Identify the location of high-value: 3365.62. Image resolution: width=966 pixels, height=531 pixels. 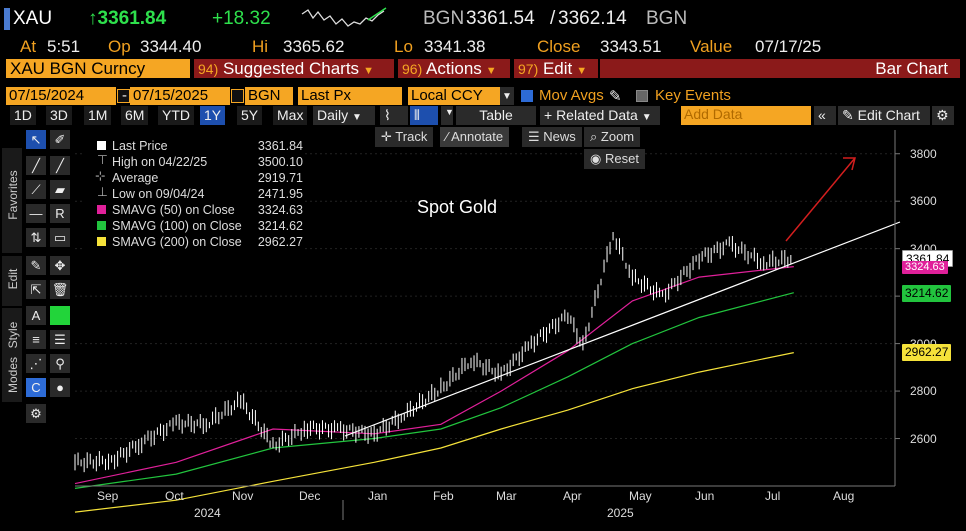
(314, 46).